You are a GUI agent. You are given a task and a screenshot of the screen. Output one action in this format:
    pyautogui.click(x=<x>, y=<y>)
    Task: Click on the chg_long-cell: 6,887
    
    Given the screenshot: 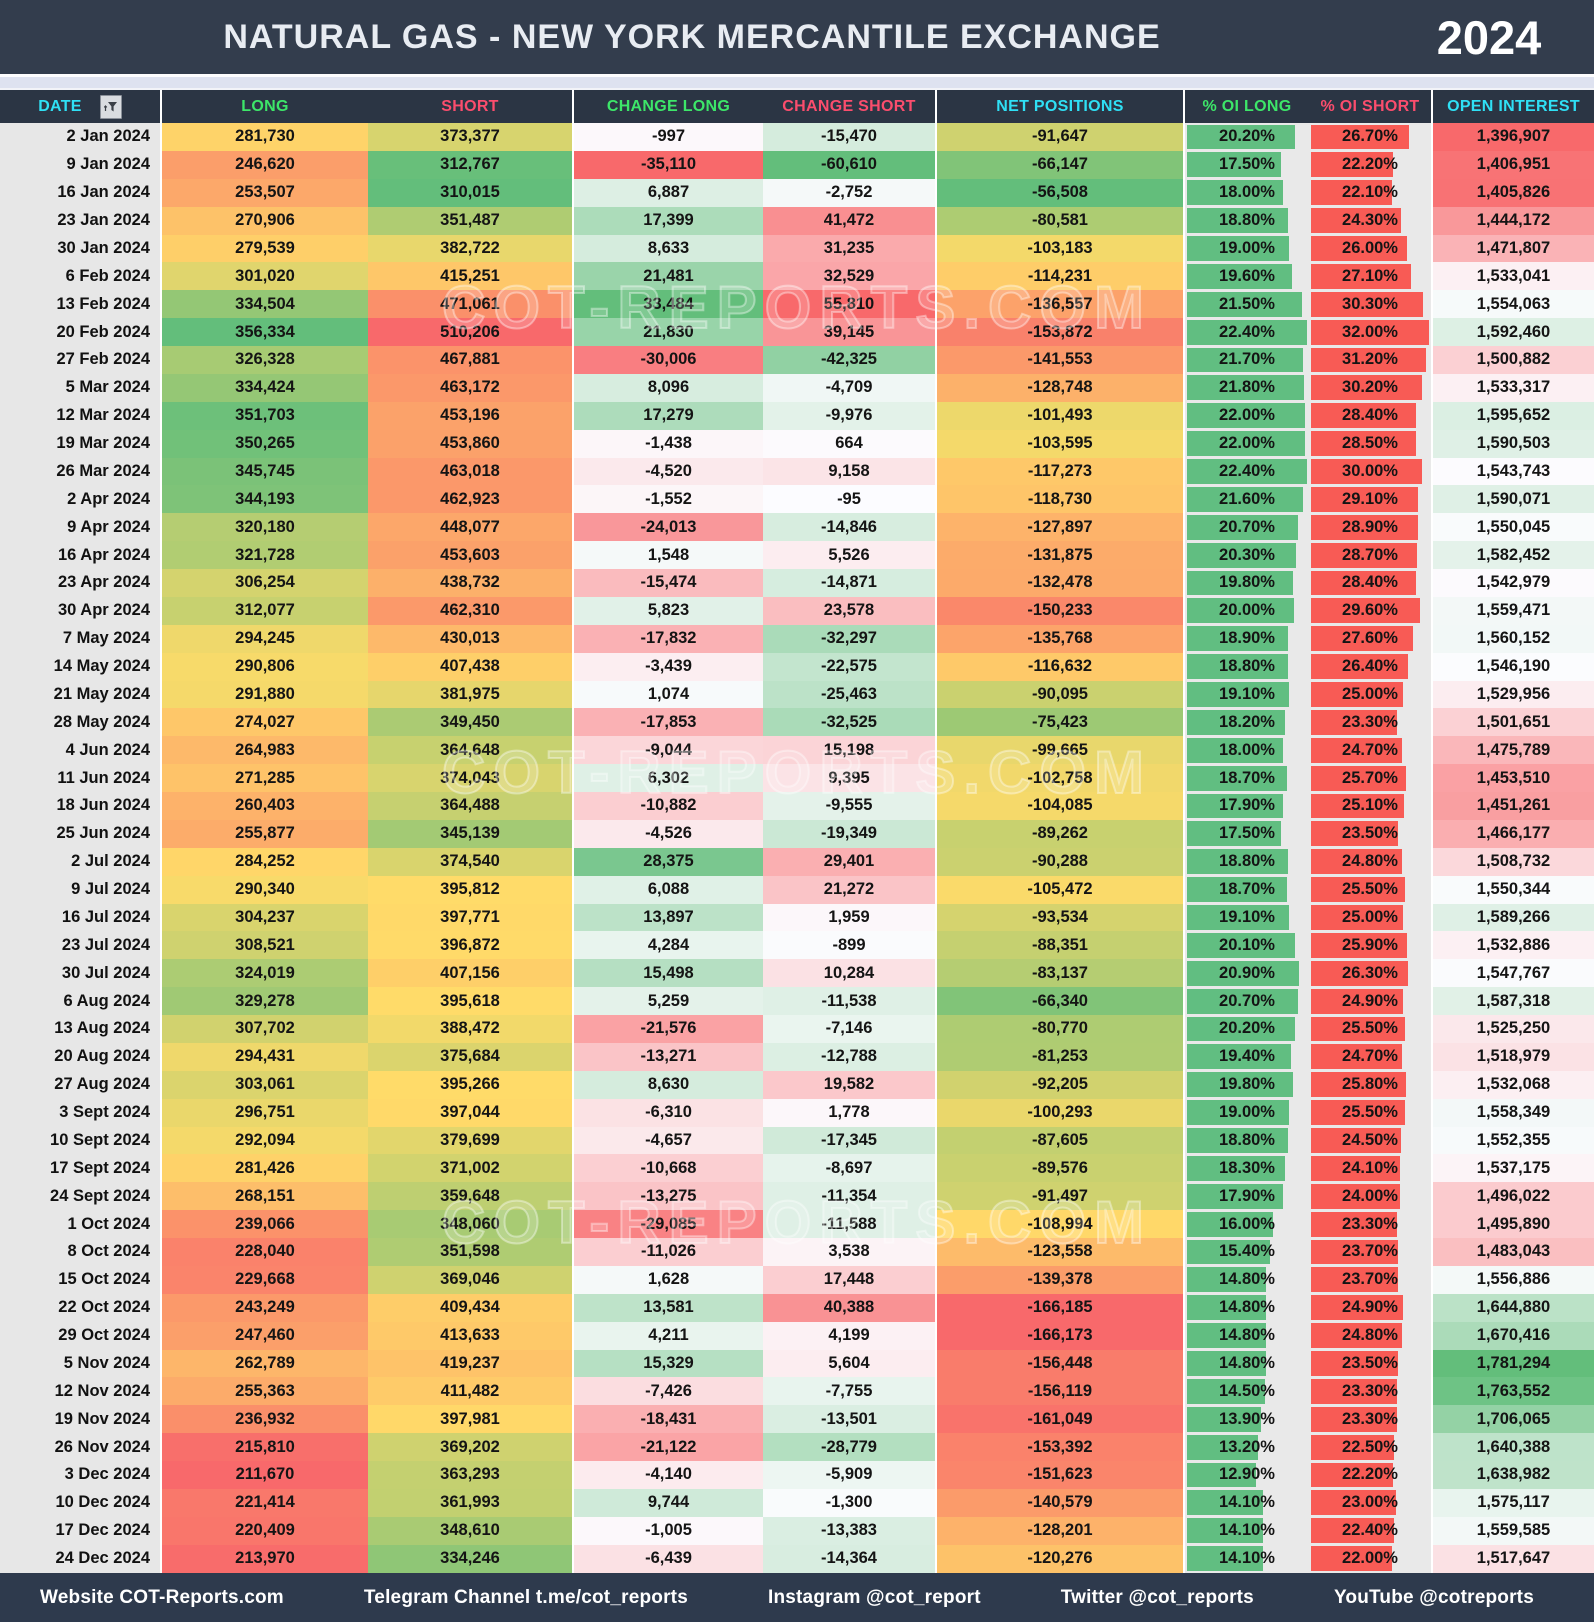 What is the action you would take?
    pyautogui.click(x=668, y=192)
    